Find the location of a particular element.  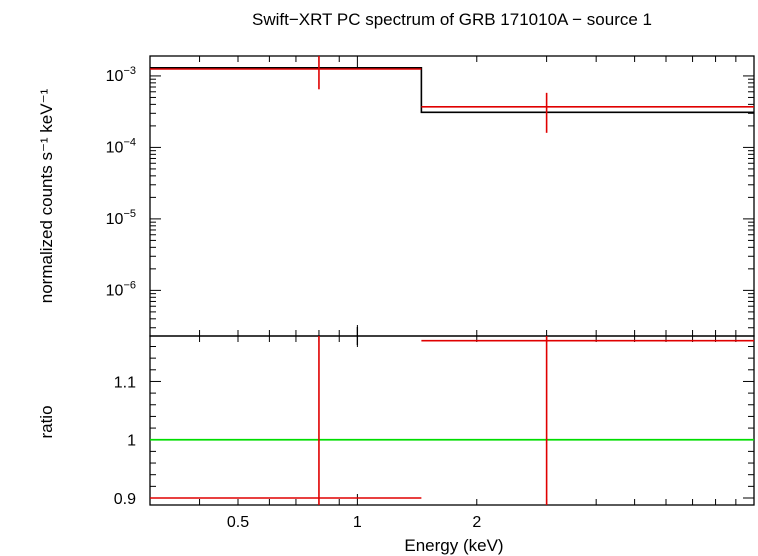

y-tick-label-exponent: −6 is located at coordinates (129, 285).